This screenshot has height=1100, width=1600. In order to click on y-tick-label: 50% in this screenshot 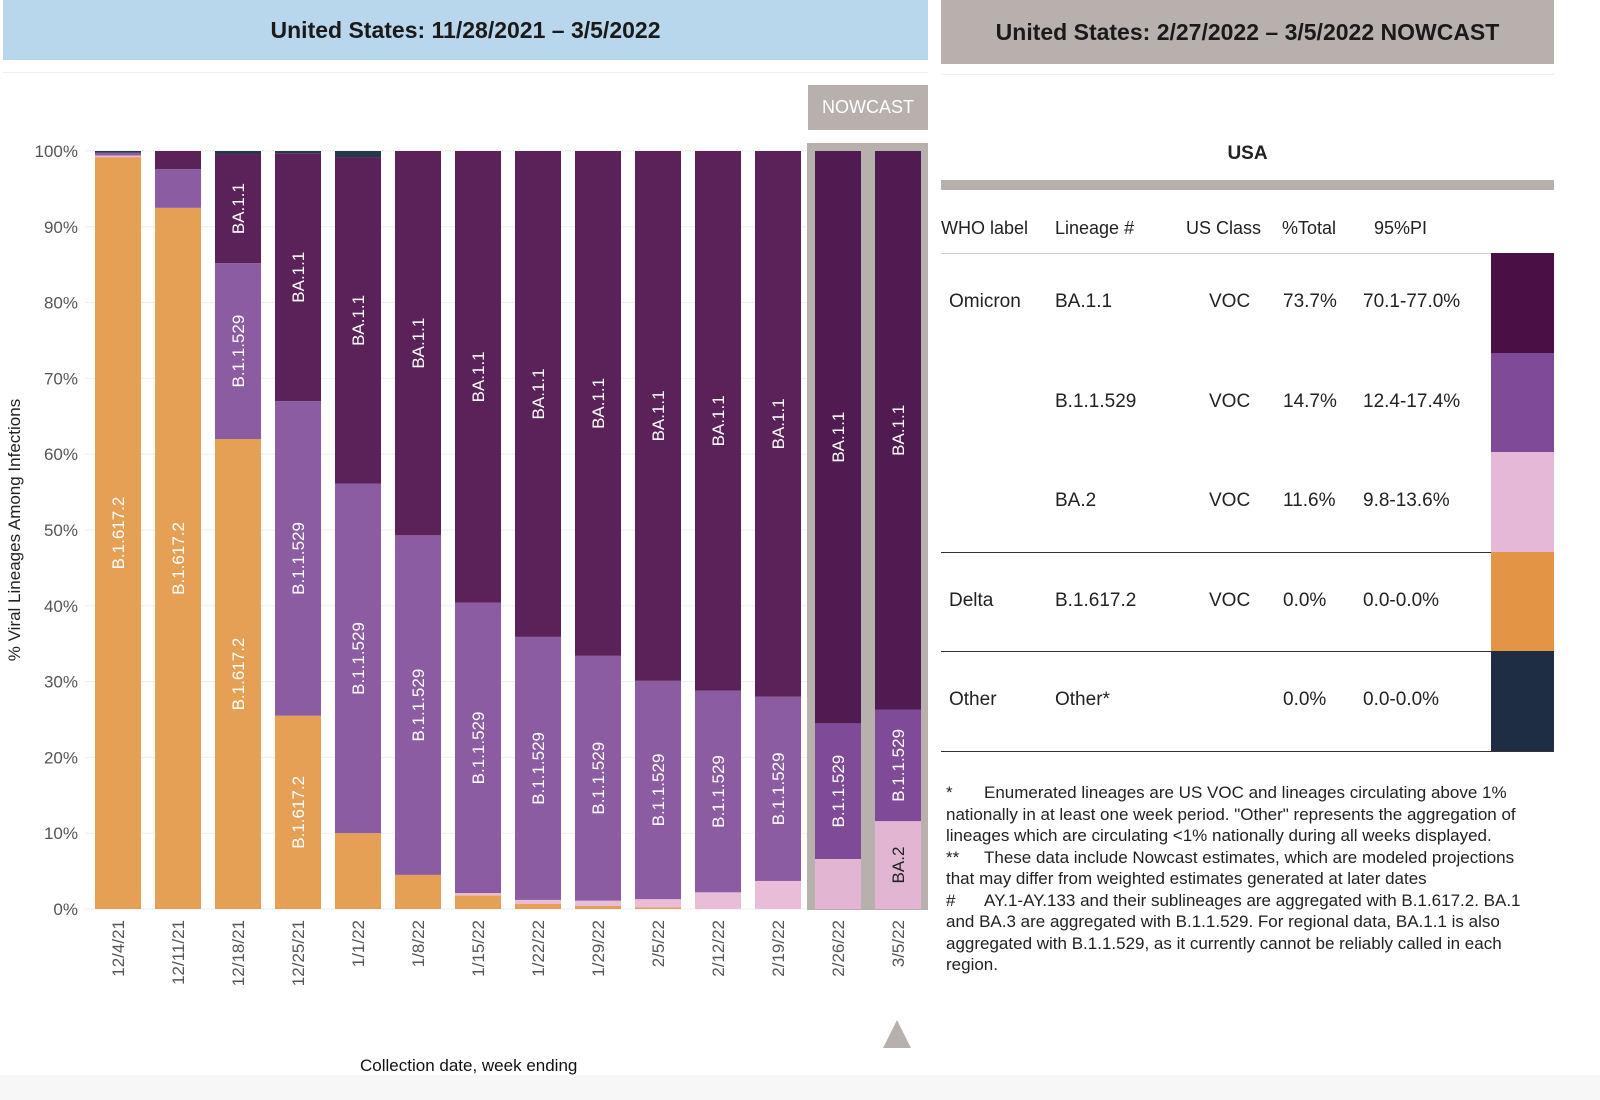, I will do `click(61, 530)`.